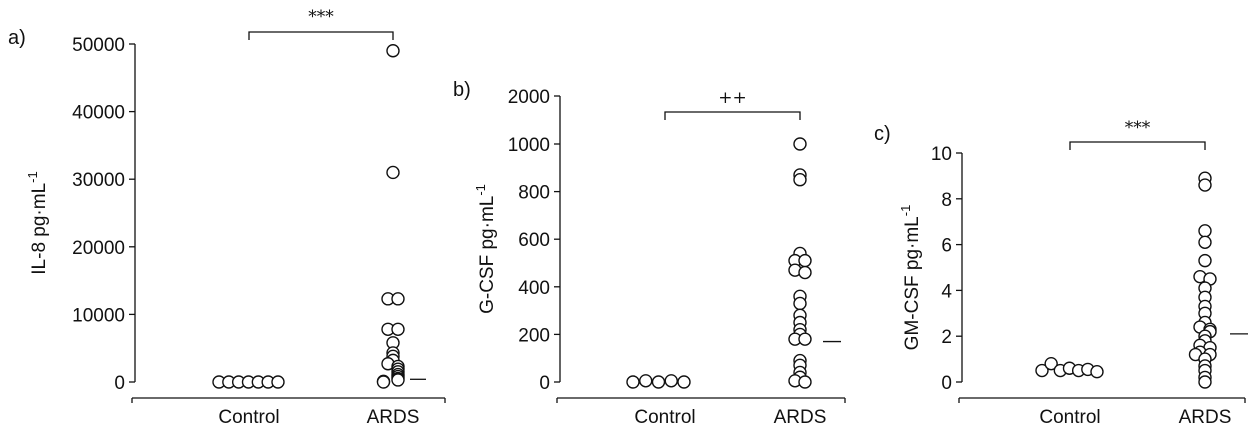 This screenshot has width=1253, height=429. Describe the element at coordinates (98, 248) in the screenshot. I see `y-tick-label: 20000` at that location.